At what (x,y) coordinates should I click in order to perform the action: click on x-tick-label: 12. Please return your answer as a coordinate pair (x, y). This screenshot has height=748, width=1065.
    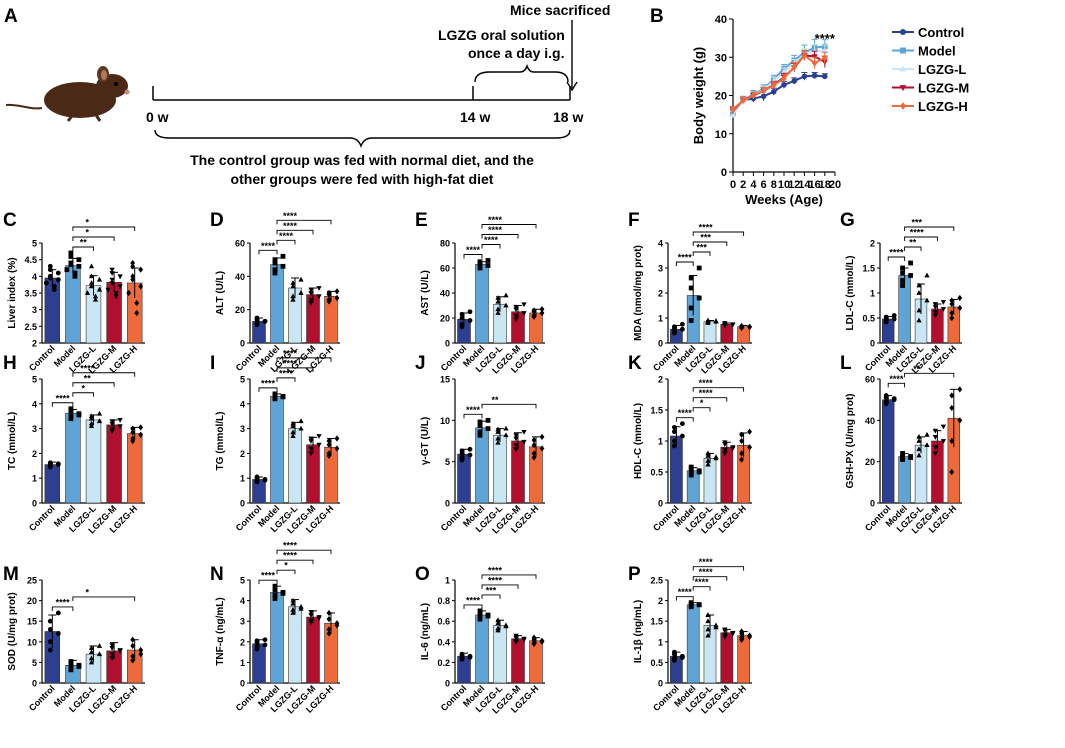
    Looking at the image, I should click on (794, 185).